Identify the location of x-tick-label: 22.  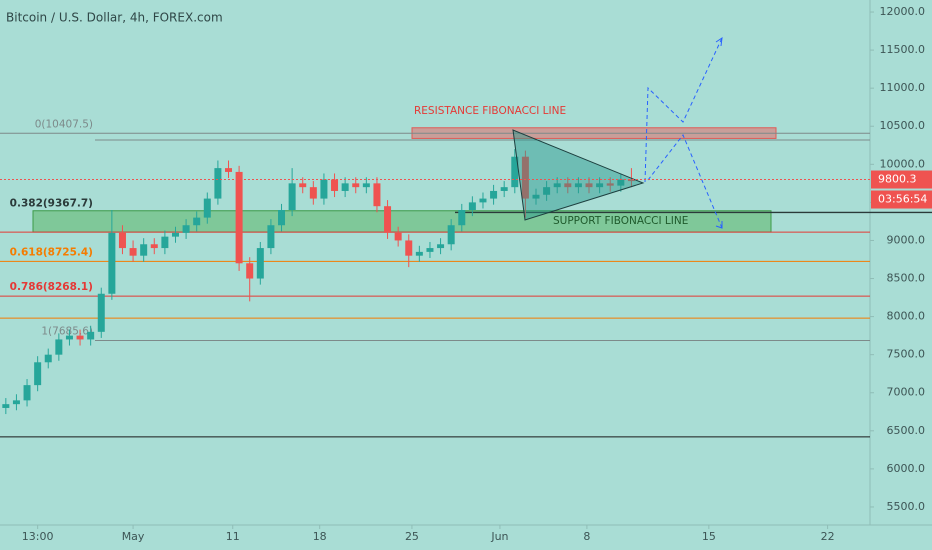
(828, 536).